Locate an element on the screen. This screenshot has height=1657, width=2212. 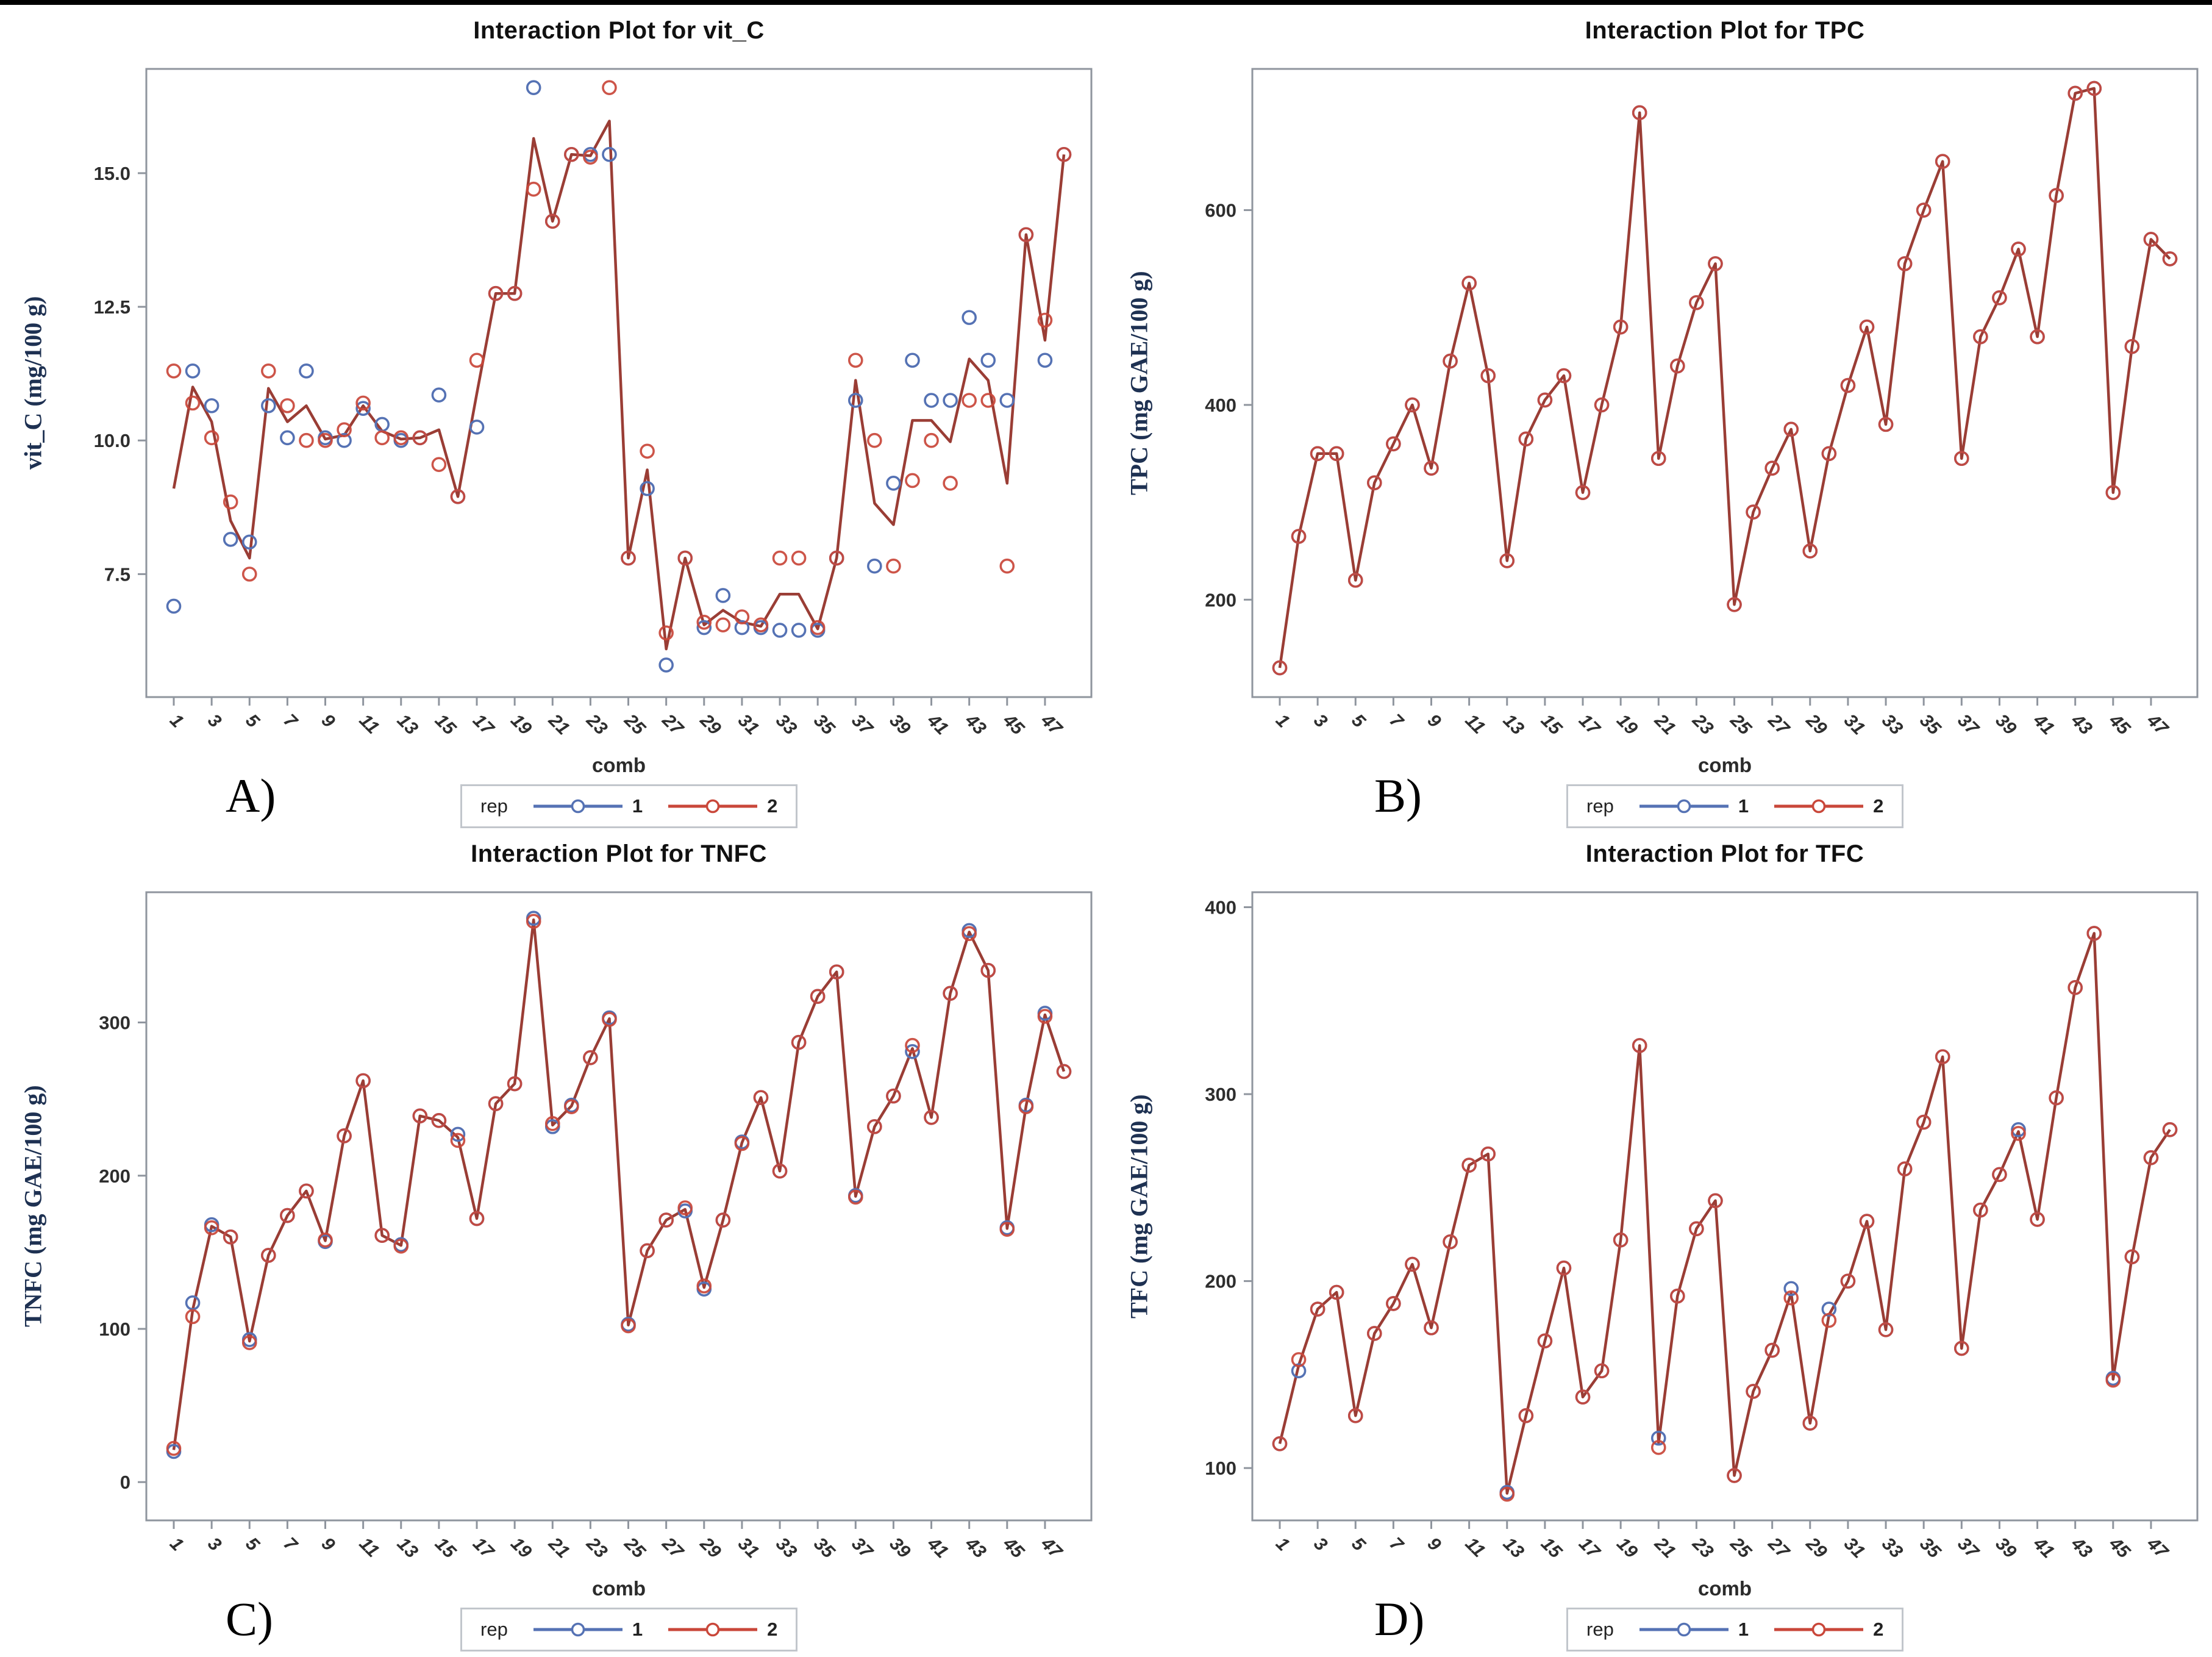
x-tick-label: 15 is located at coordinates (1552, 1549).